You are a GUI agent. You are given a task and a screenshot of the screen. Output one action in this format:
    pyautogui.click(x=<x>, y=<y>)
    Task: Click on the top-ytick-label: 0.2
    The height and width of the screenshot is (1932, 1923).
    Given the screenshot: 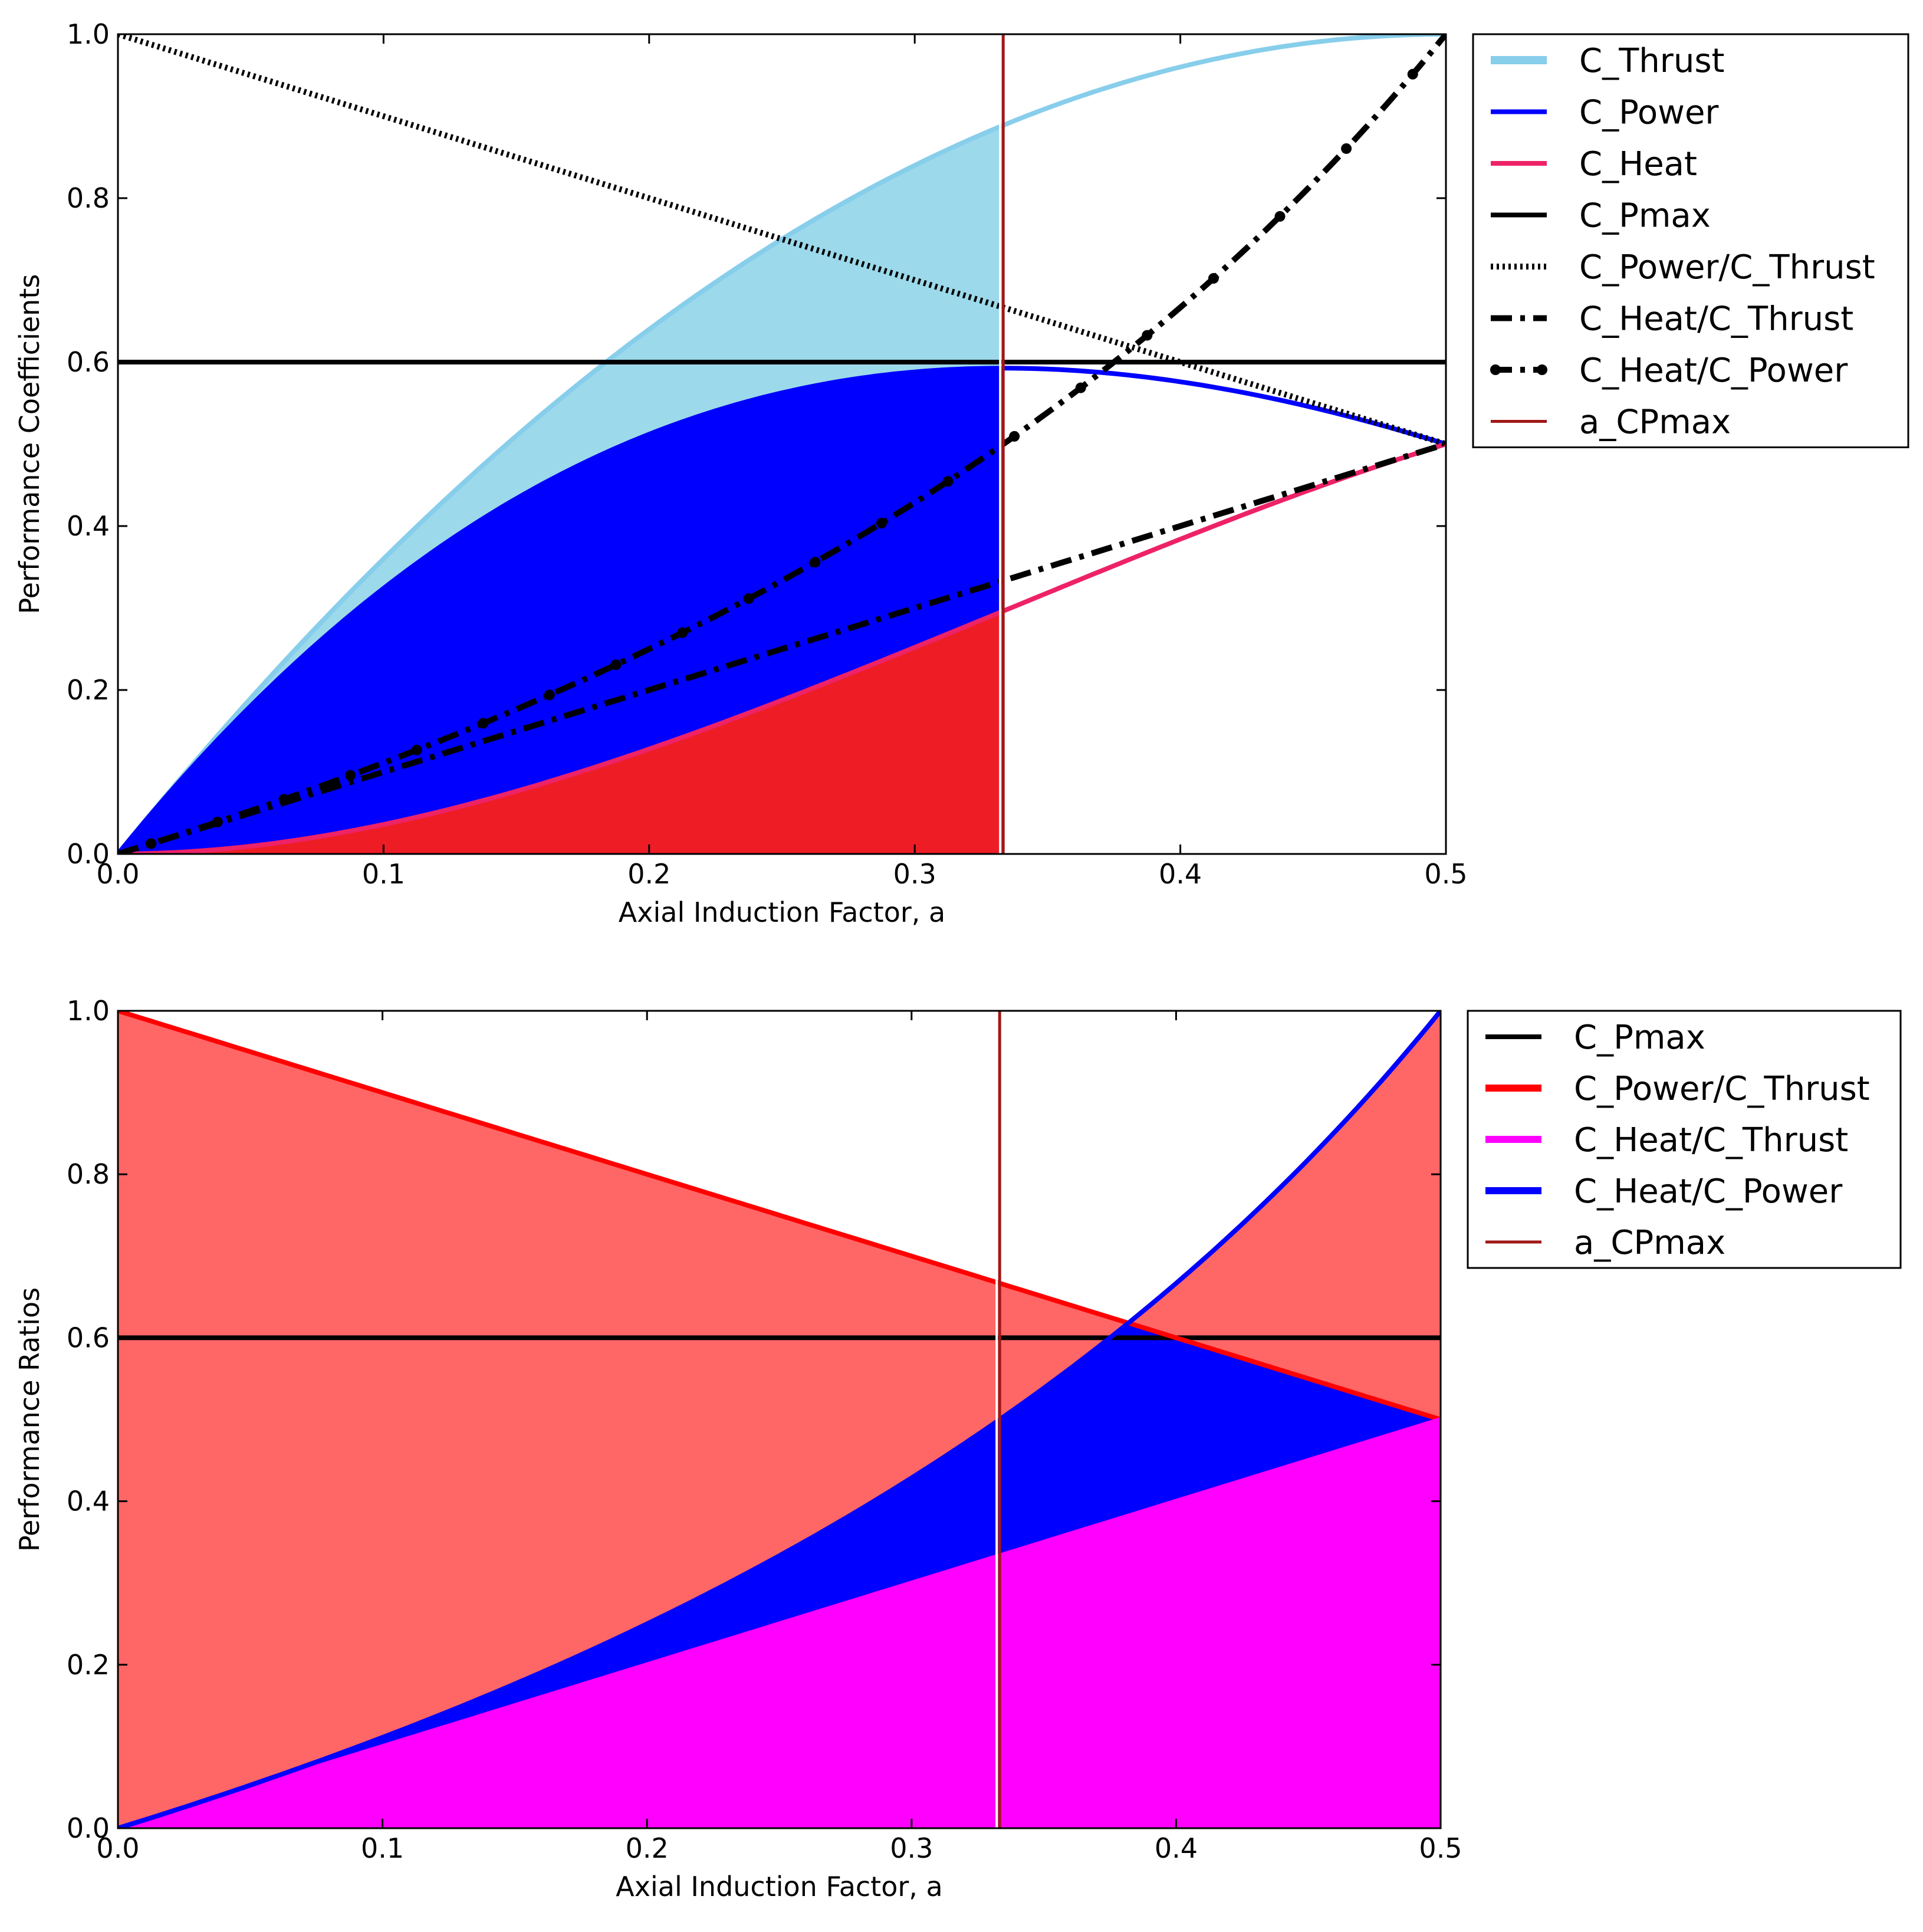 What is the action you would take?
    pyautogui.click(x=89, y=690)
    